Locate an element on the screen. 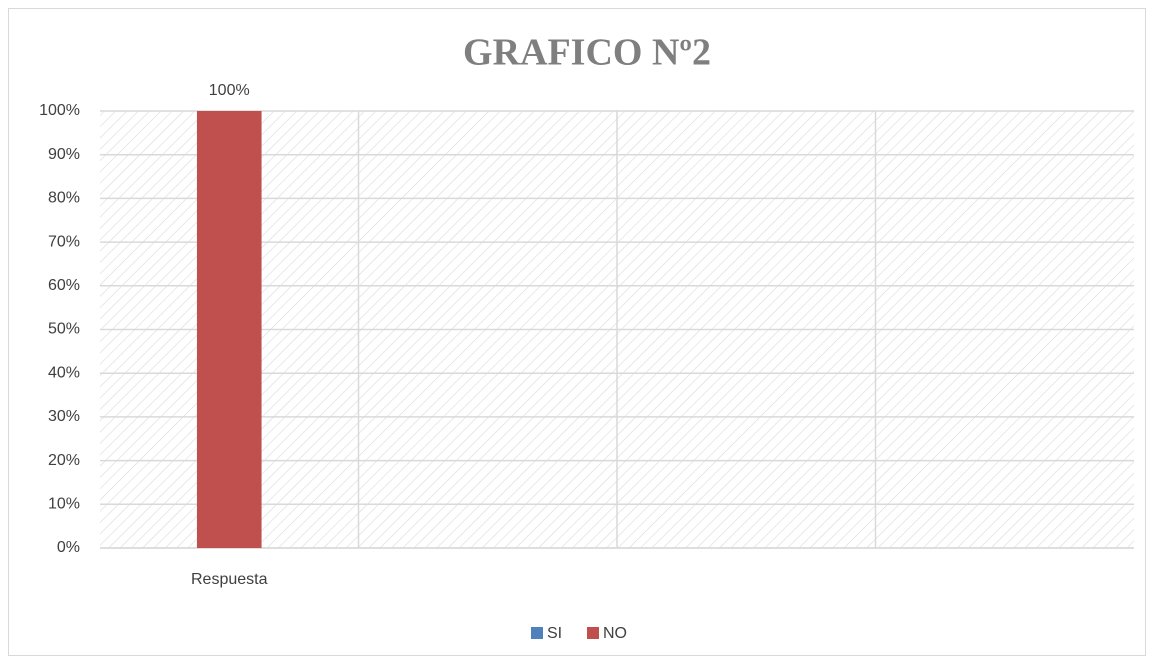  data-label: 100% is located at coordinates (229, 90).